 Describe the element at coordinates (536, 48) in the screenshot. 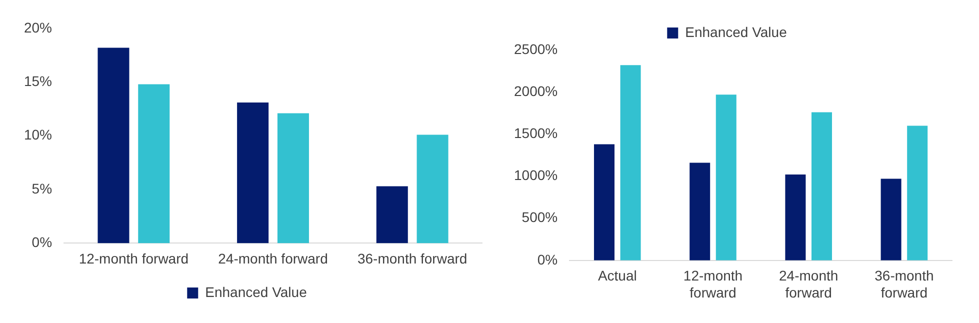

I see `y-tick-label: 2500%` at that location.